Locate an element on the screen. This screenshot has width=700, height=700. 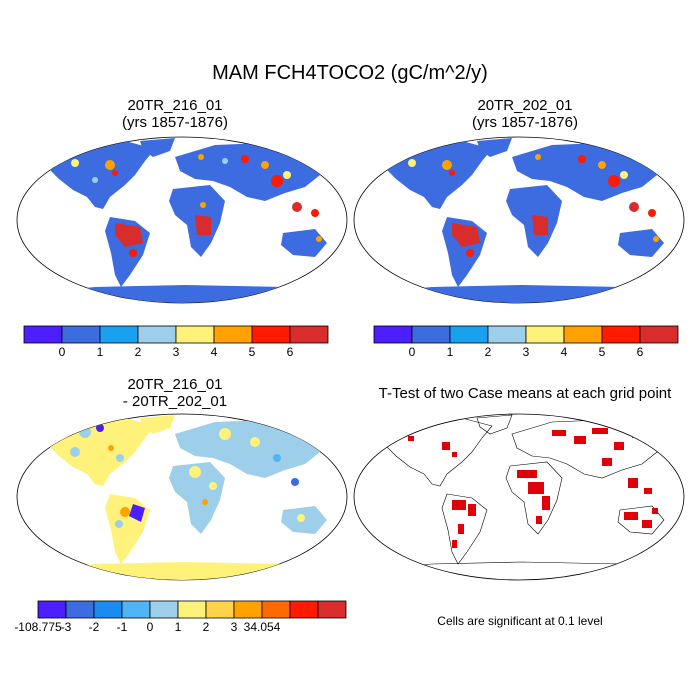
figure-title: MAM FCH4TOCO2 (gC/m^2/y) is located at coordinates (350, 73).